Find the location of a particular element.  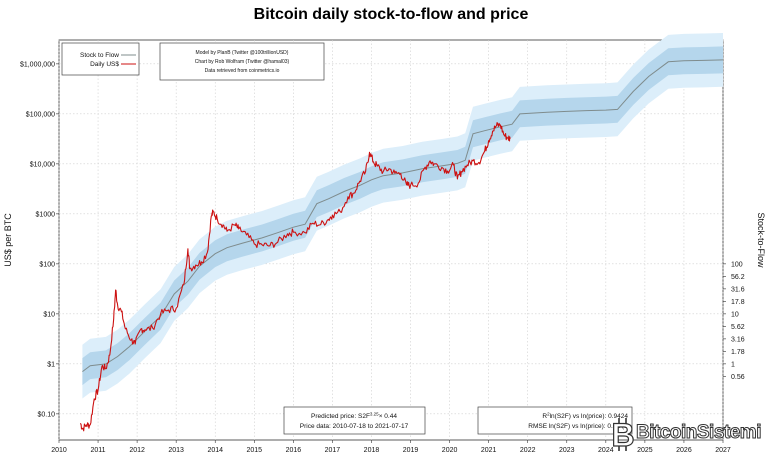

x-tick-label-2013: 2013 is located at coordinates (176, 450).